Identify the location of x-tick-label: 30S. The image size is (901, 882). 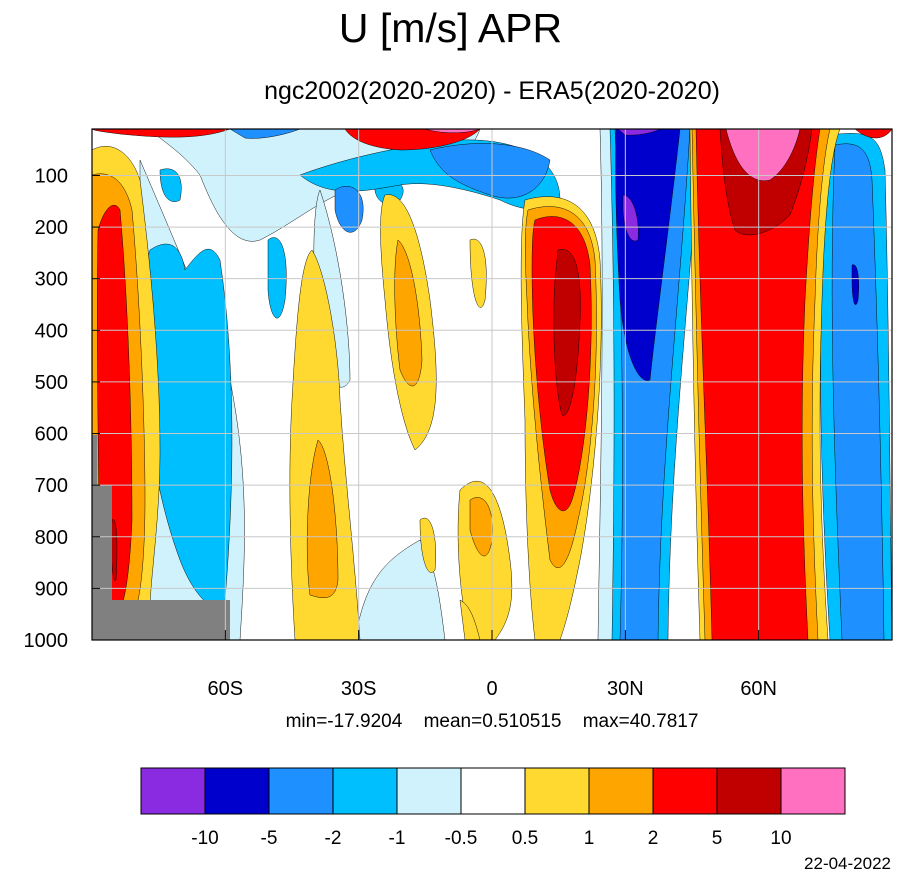
(359, 689).